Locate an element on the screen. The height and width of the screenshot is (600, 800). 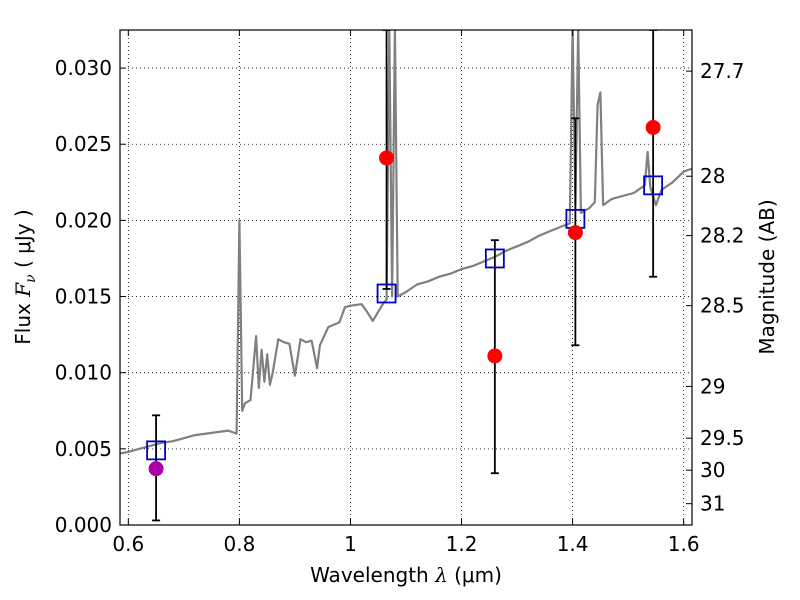
x-tick-label: 1.4 is located at coordinates (573, 544).